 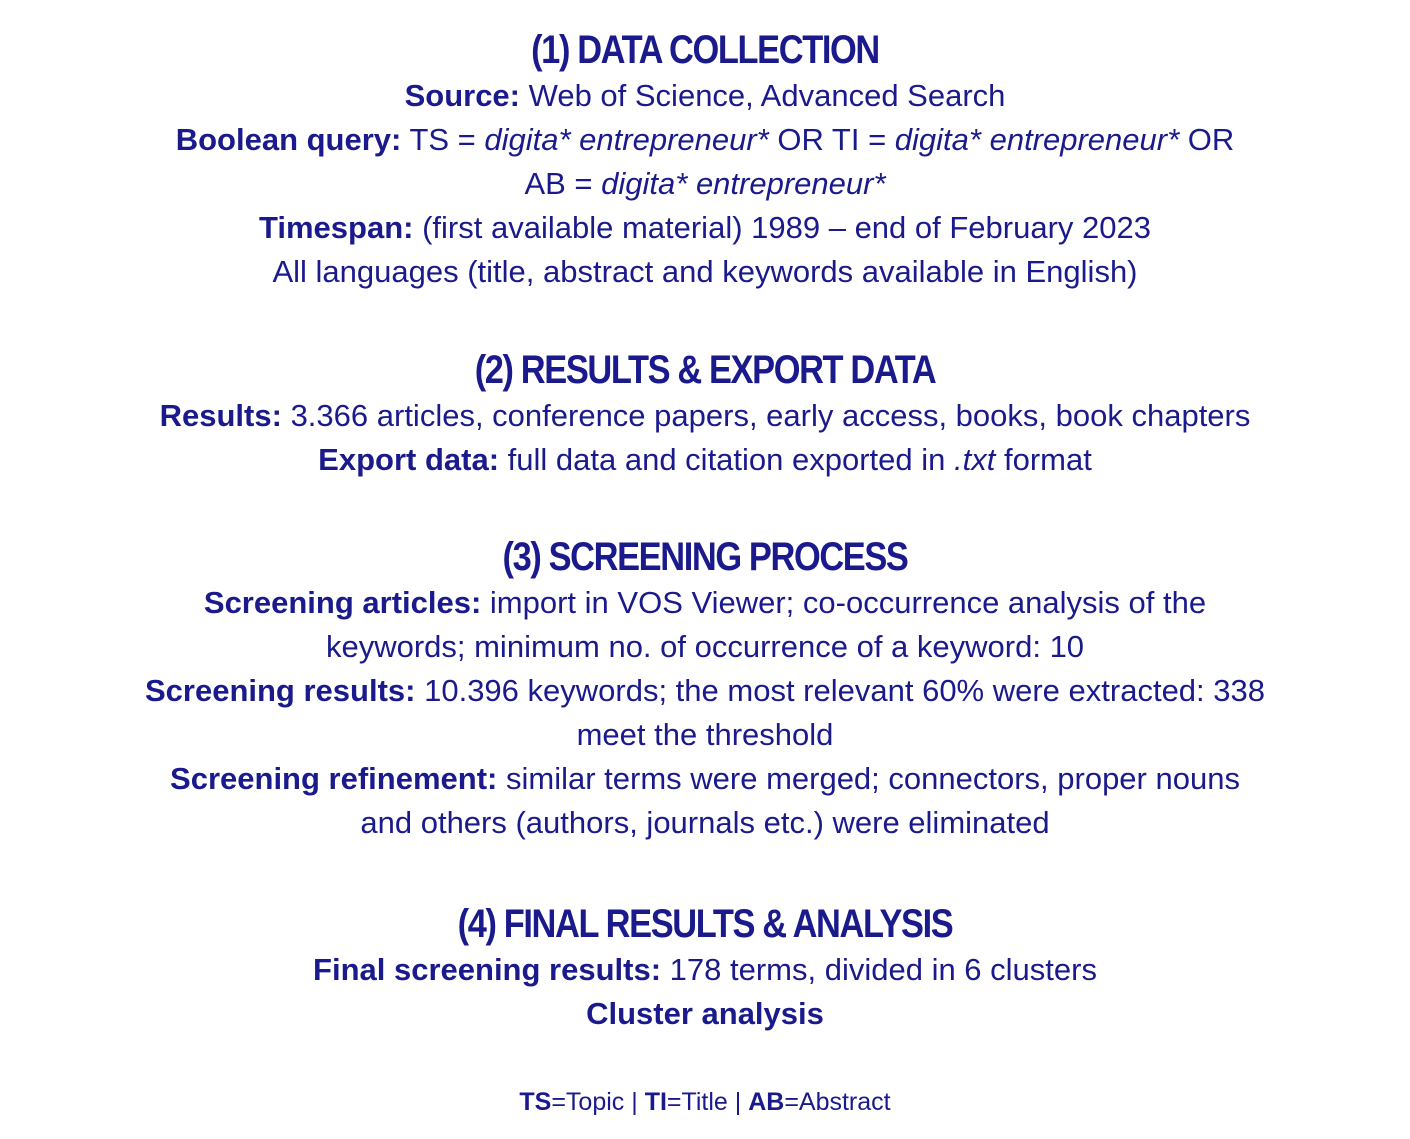 What do you see at coordinates (598, 1102) in the screenshot?
I see `legend-ts-text: =Topic |` at bounding box center [598, 1102].